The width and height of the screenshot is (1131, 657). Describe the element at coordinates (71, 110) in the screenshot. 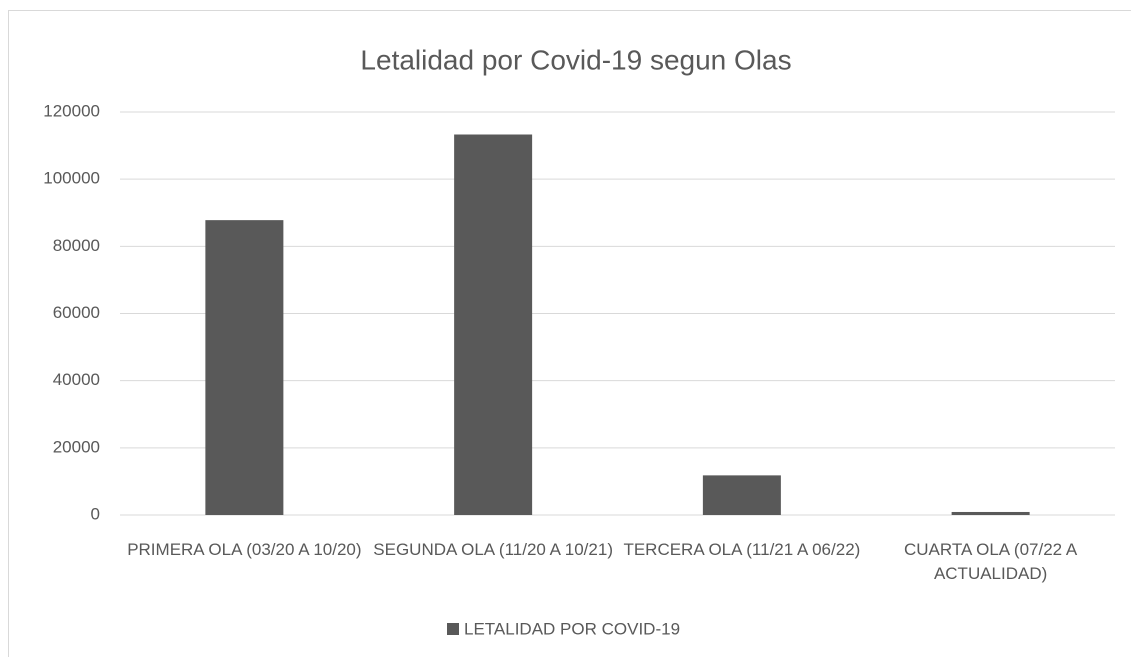

I see `y-tick-label: 120000` at that location.